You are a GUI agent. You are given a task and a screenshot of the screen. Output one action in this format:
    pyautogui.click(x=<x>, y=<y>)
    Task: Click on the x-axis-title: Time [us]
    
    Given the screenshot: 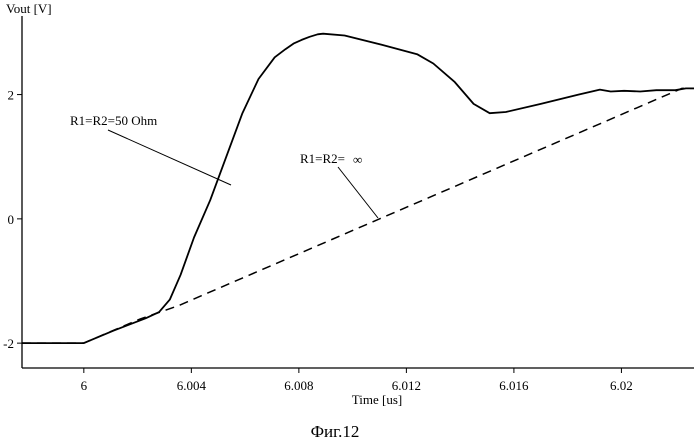 What is the action you would take?
    pyautogui.click(x=377, y=399)
    